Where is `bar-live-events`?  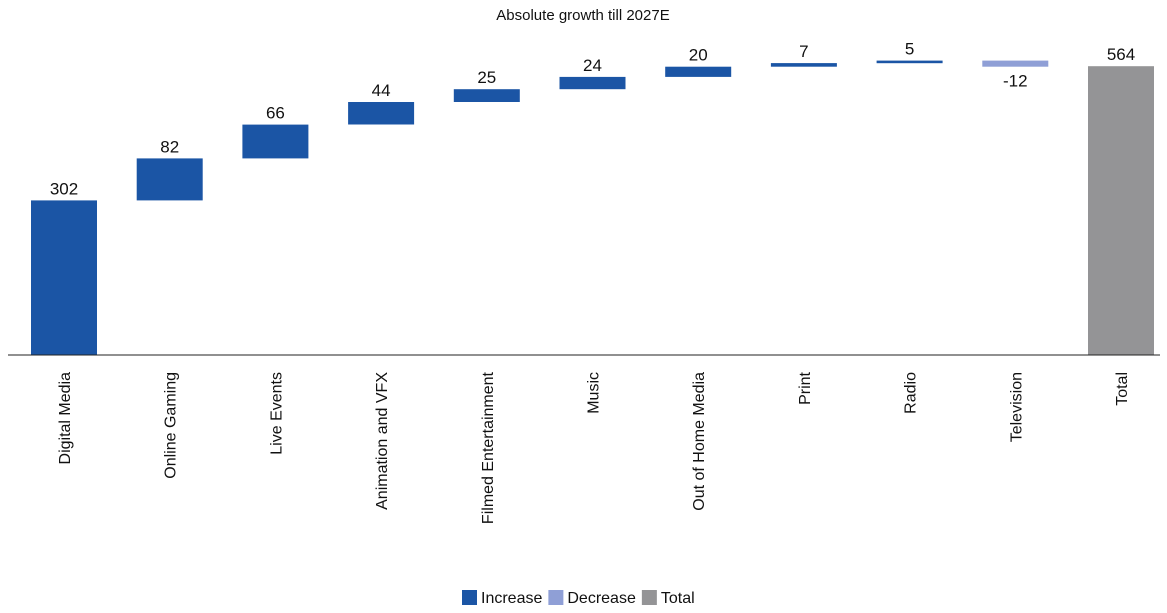 bar-live-events is located at coordinates (275, 141).